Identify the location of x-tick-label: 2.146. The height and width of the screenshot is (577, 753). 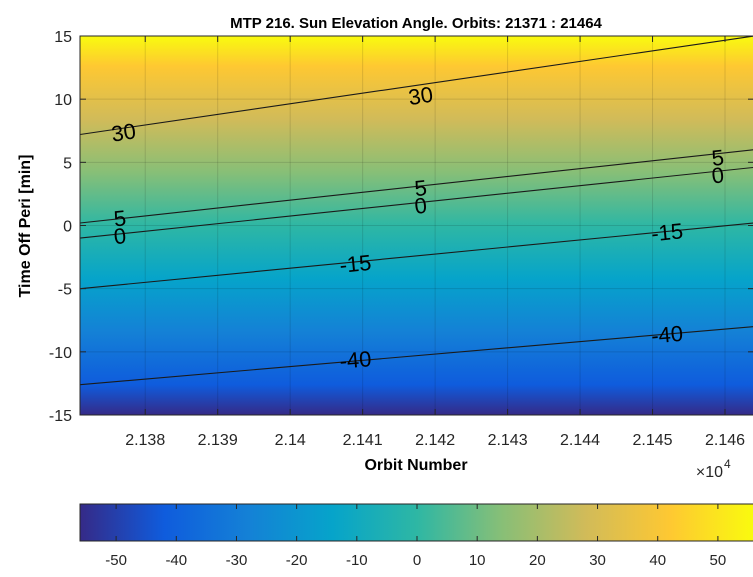
(725, 440).